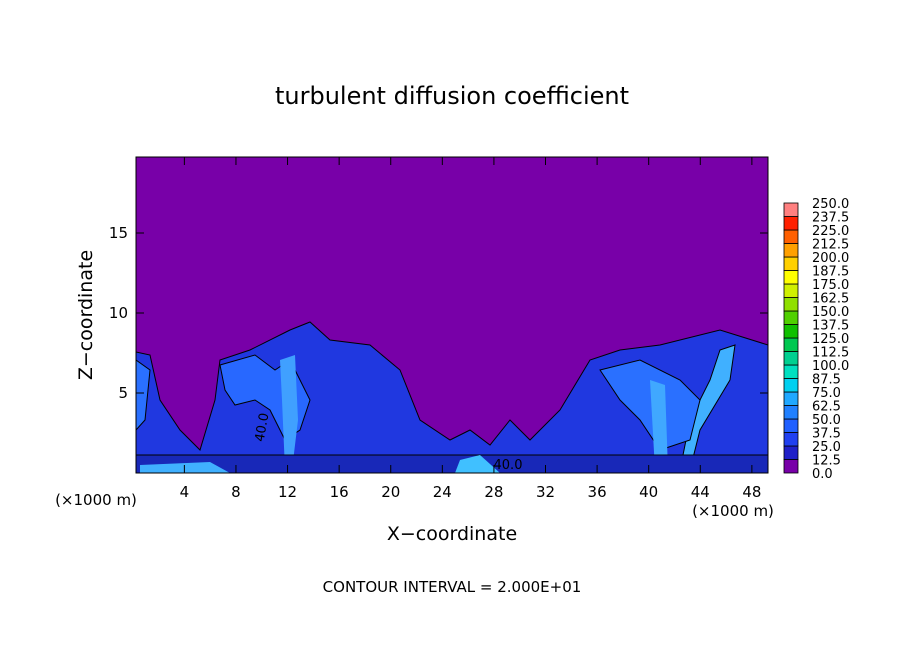 The image size is (904, 658). I want to click on colorbar-label: 50.0, so click(826, 420).